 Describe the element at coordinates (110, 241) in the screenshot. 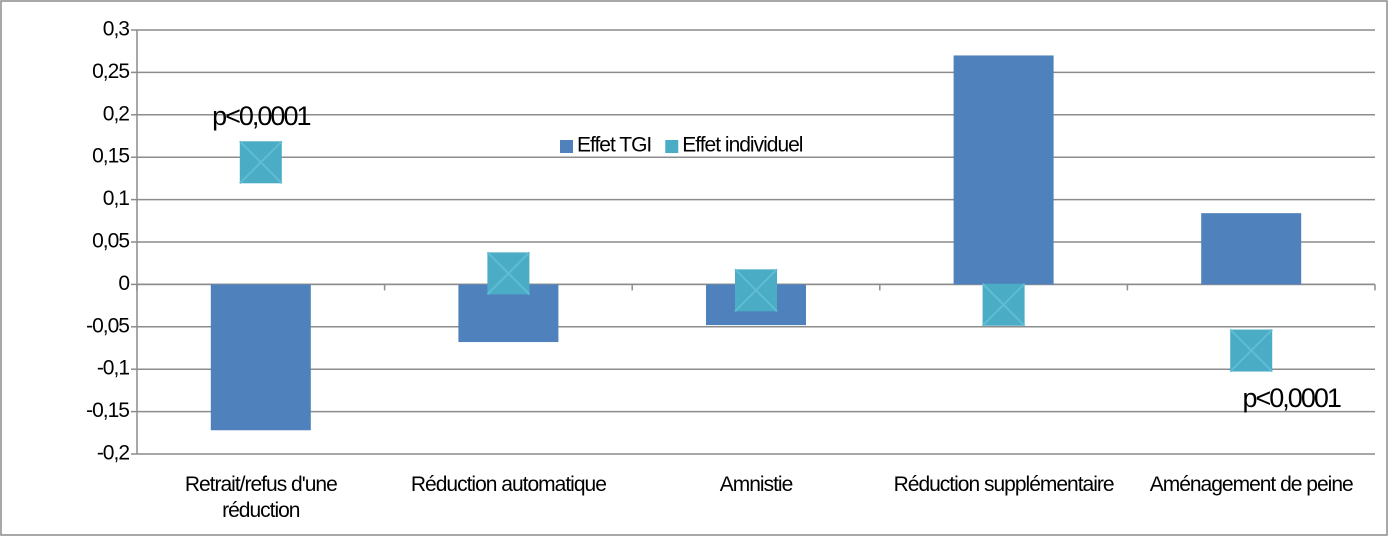

I see `y-tick-label: 0,05` at that location.